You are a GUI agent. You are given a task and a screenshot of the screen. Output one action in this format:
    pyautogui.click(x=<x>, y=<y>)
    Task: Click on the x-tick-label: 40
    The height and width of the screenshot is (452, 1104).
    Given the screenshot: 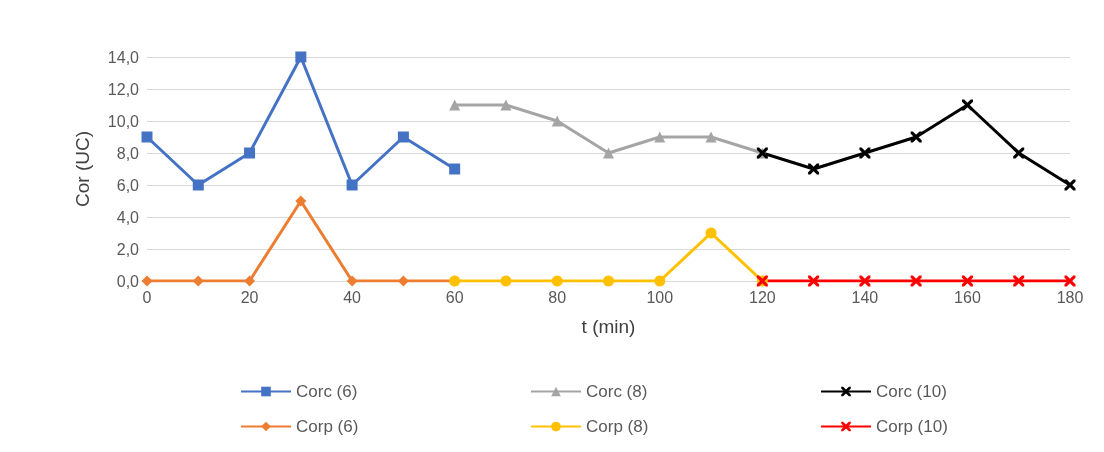 What is the action you would take?
    pyautogui.click(x=352, y=297)
    